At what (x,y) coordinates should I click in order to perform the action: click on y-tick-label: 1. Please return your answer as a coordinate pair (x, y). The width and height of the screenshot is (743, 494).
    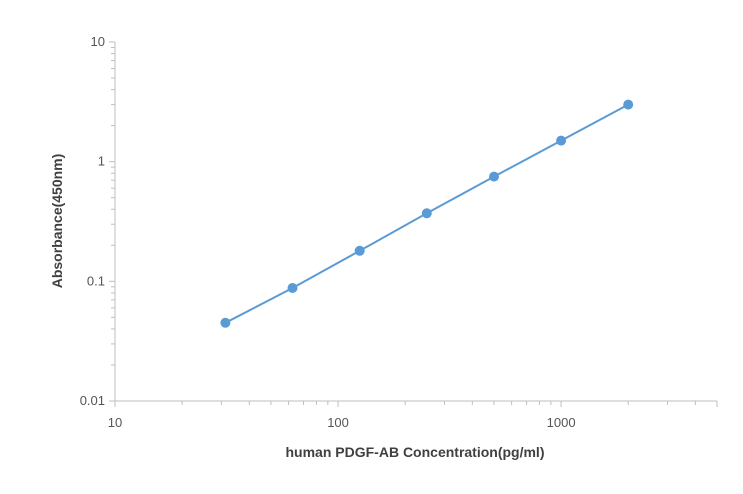
    Looking at the image, I should click on (101, 161).